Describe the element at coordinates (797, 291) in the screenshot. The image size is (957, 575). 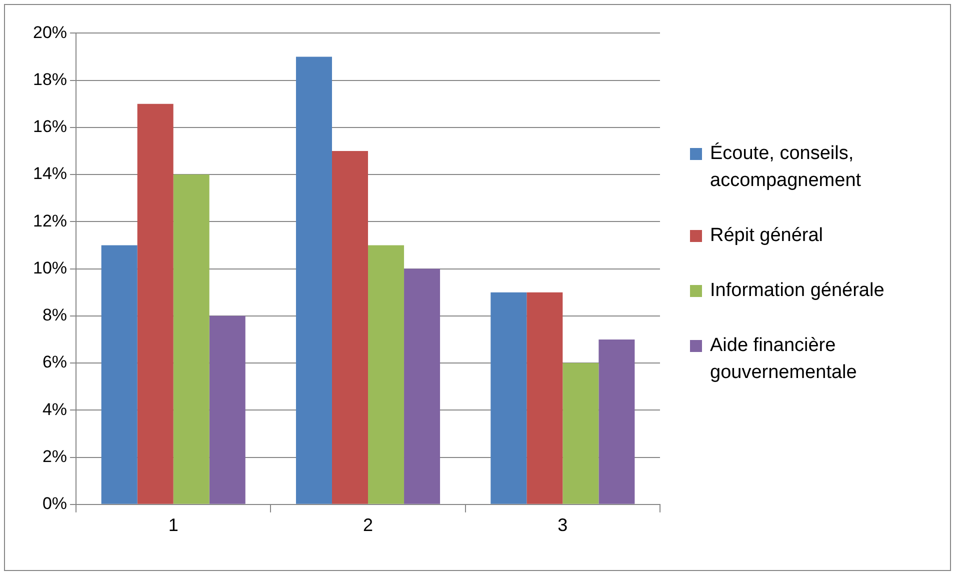
I see `legend-label: Information générale` at that location.